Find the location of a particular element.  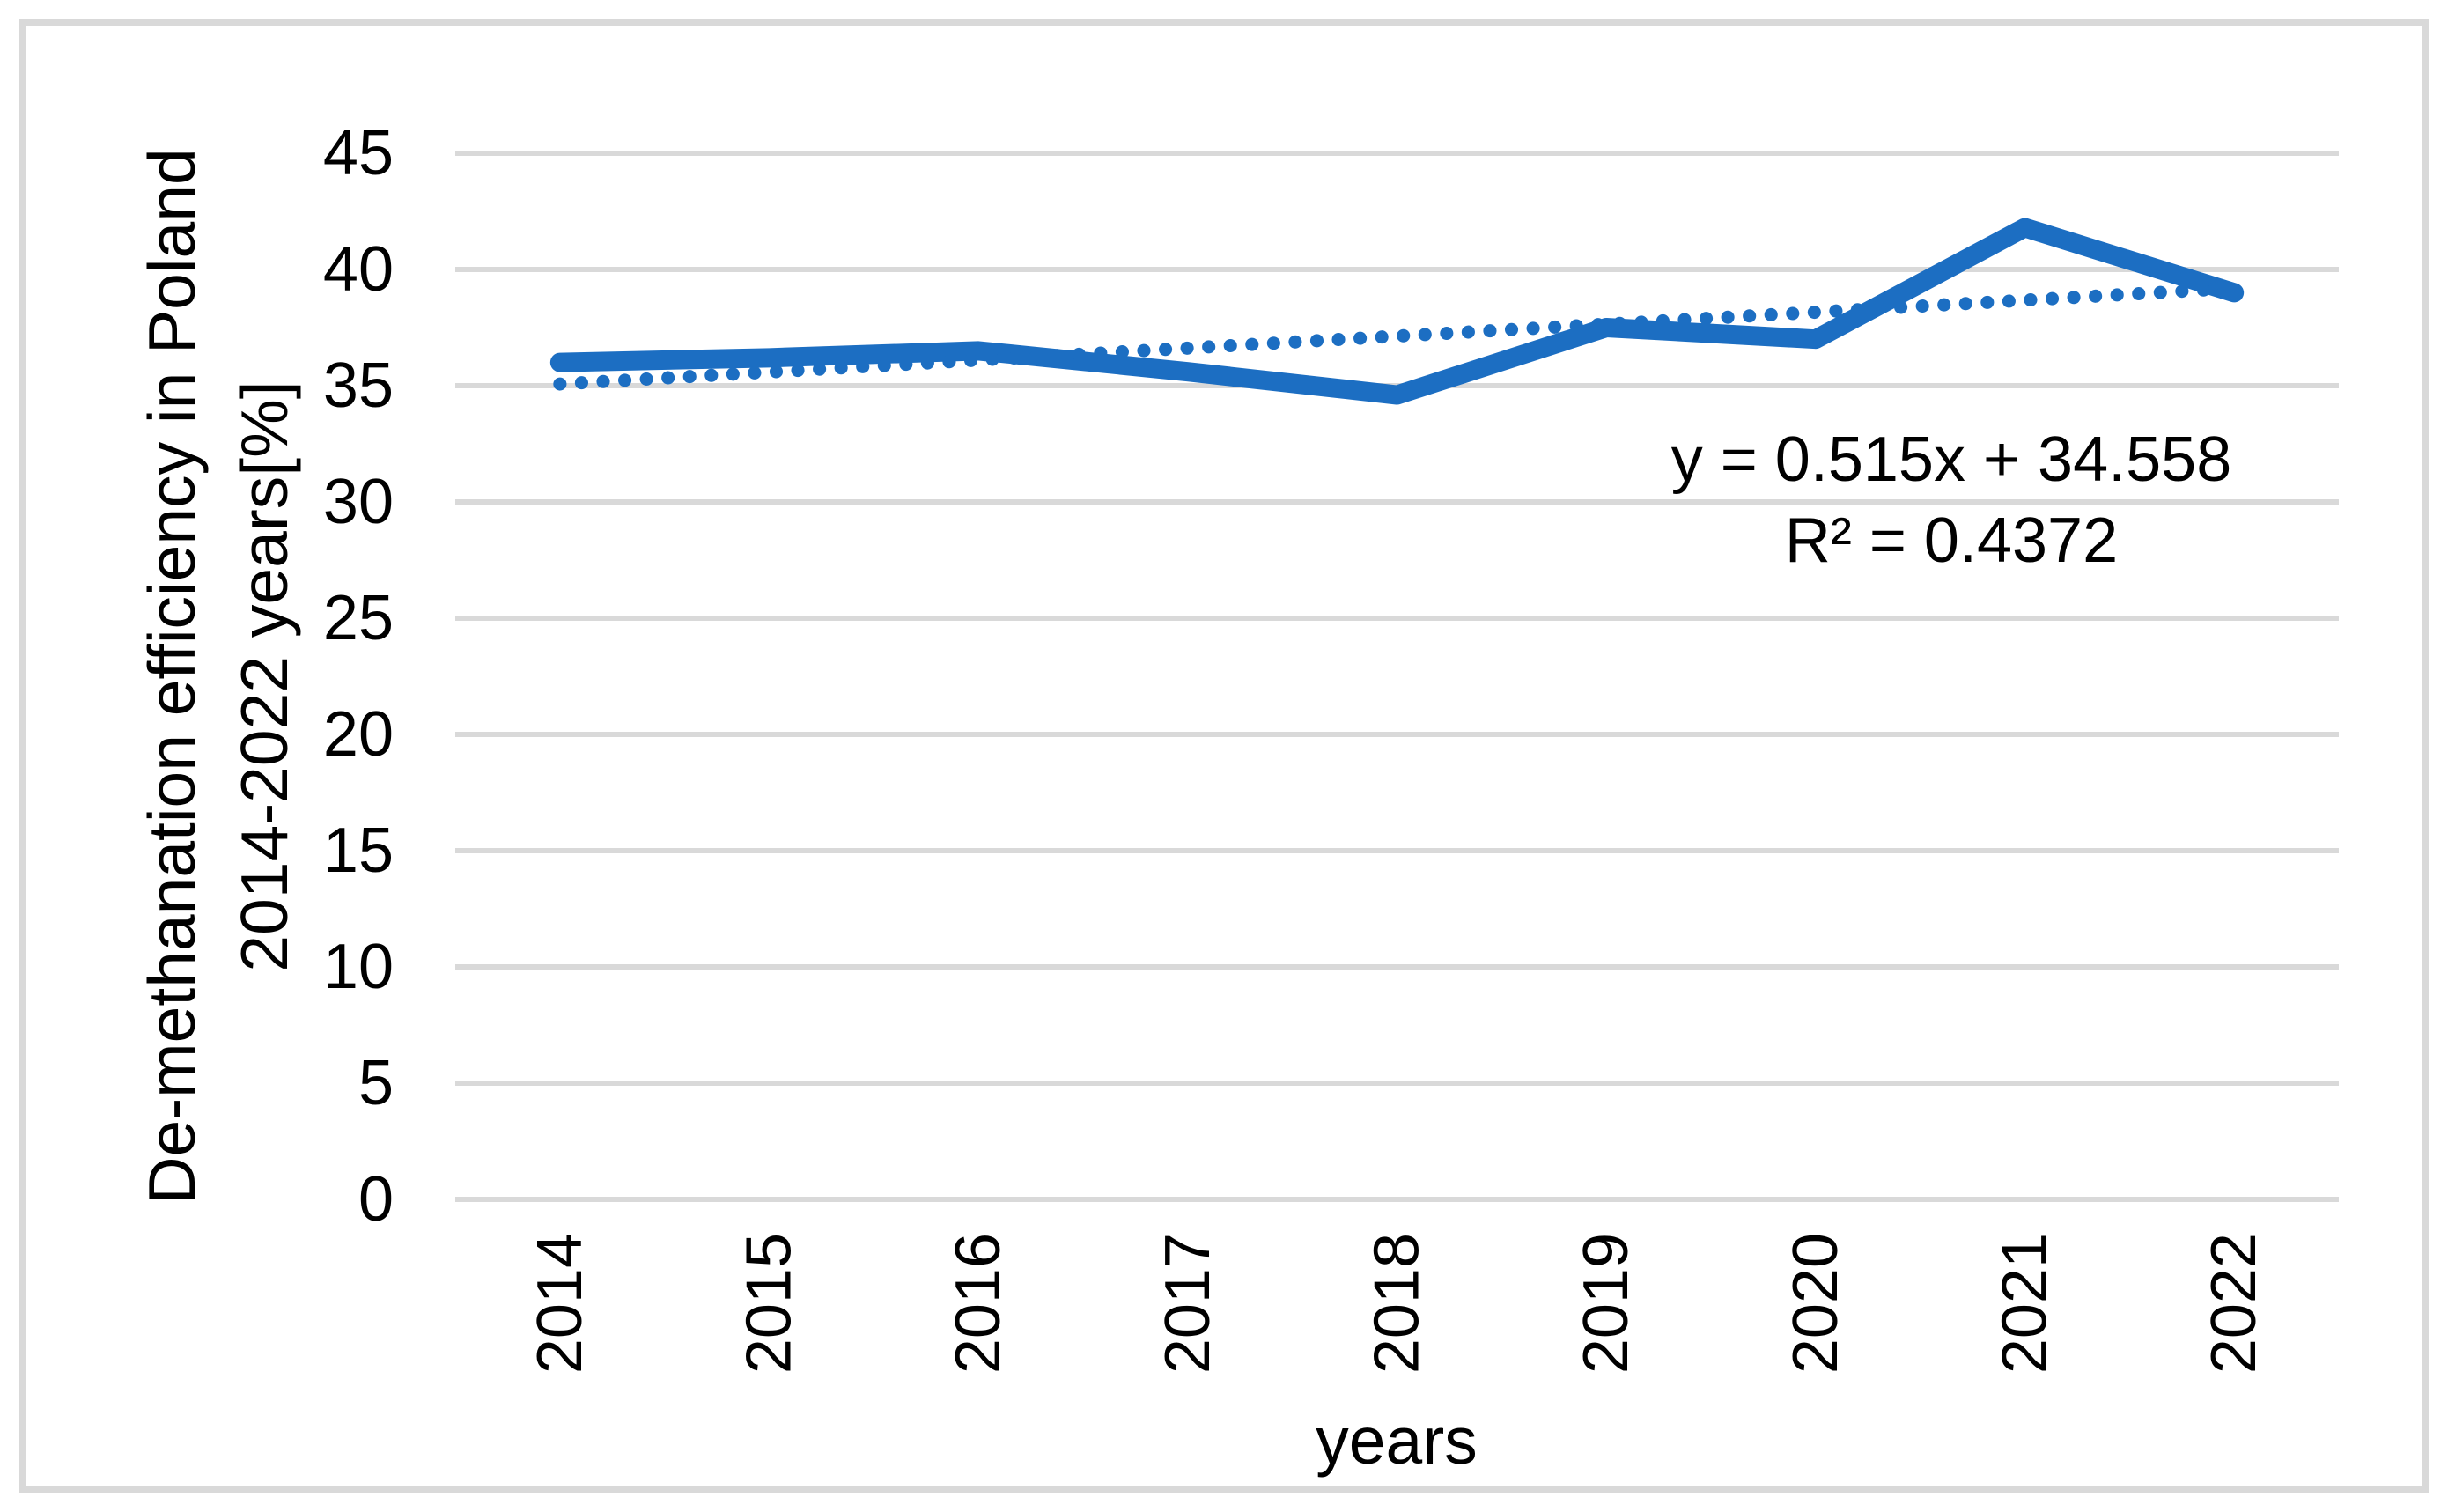

y-axis-title-line2: 2014-2022 years[%] is located at coordinates (264, 676).